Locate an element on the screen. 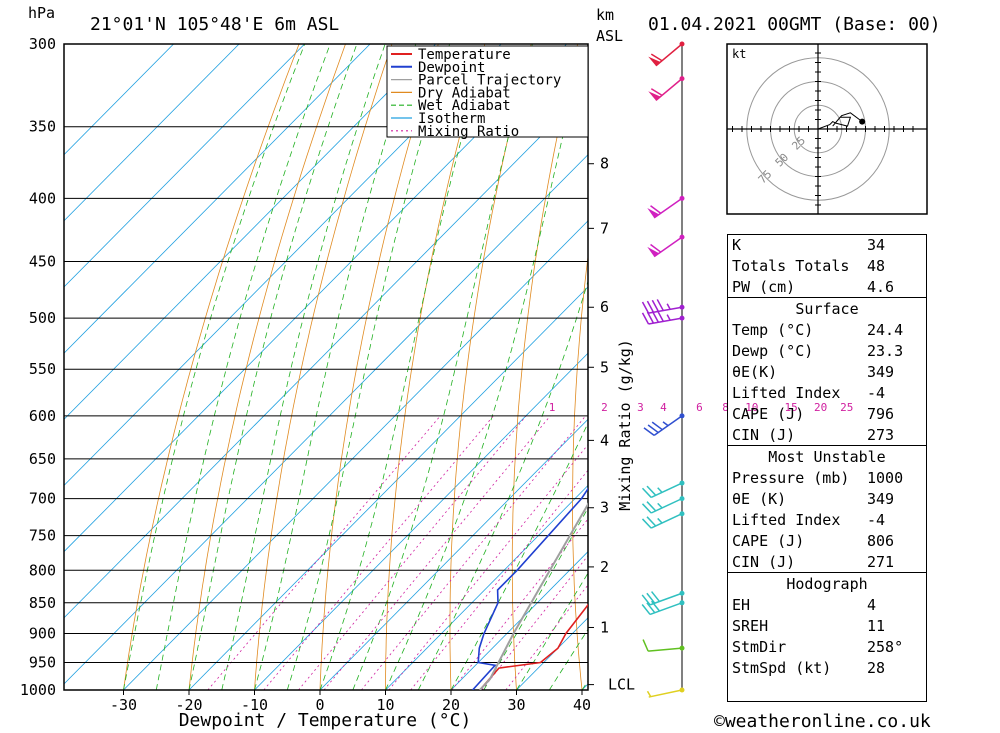 The height and width of the screenshot is (733, 1000). index-value: 806 is located at coordinates (881, 540).